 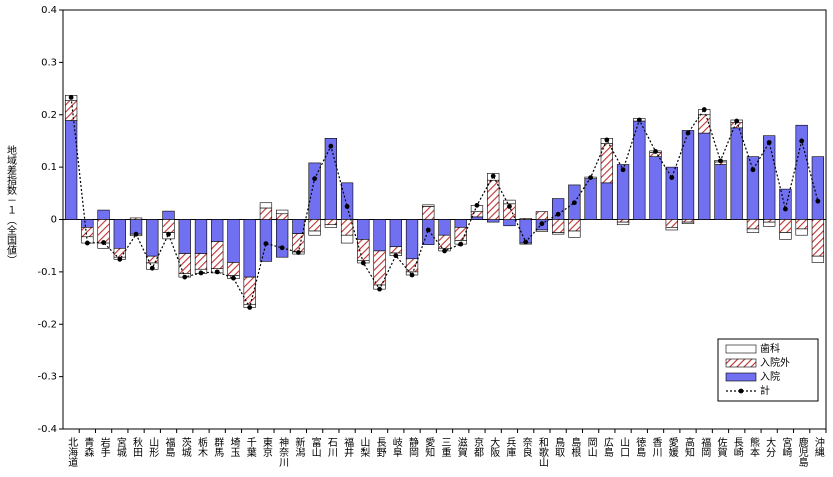 What do you see at coordinates (802, 452) in the screenshot?
I see `x-tick-label: 鹿児島` at bounding box center [802, 452].